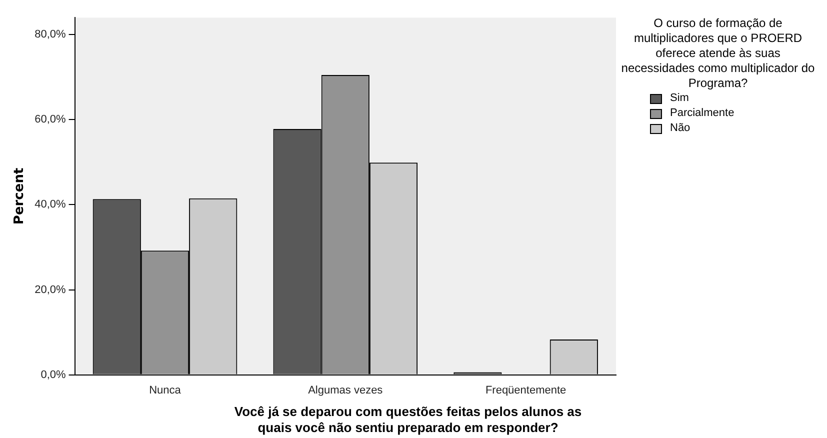  Describe the element at coordinates (50, 120) in the screenshot. I see `y-tick-label: 60,0%` at that location.